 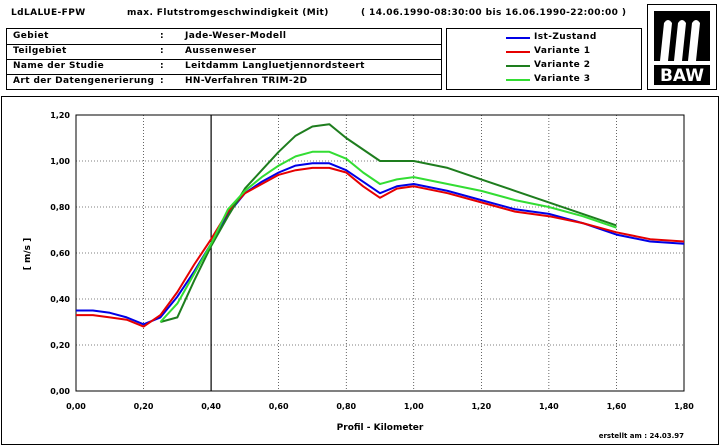 I want to click on chart-title: max. Flutstromgeschwindigkeit (Mit), so click(x=228, y=13).